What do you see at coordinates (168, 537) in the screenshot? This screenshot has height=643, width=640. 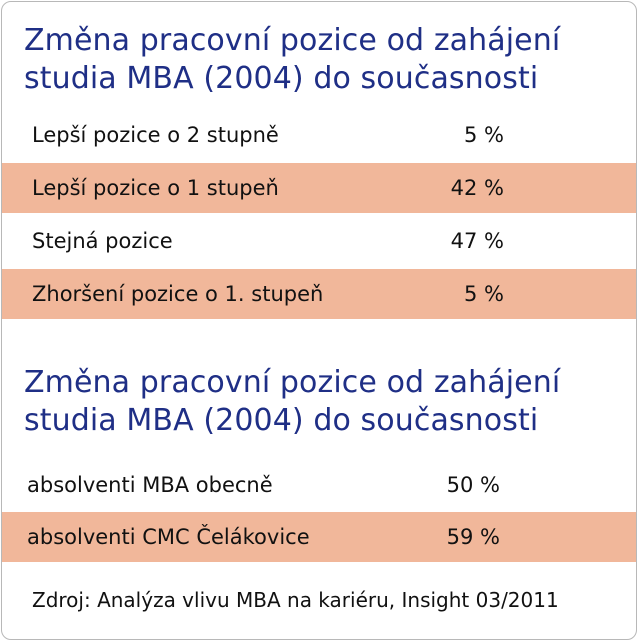 I see `row-label: absolventi CMC Čelákovice` at bounding box center [168, 537].